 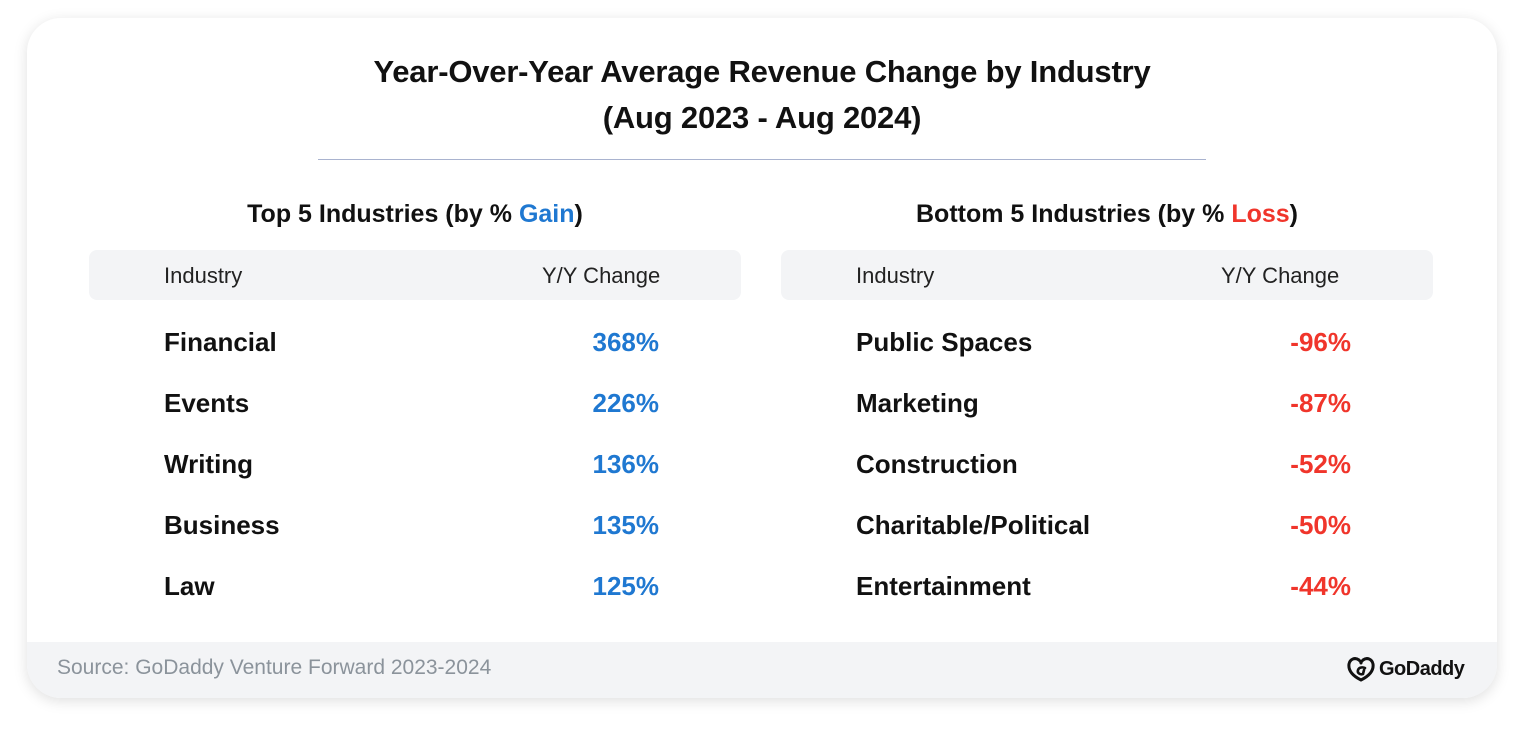 I want to click on top-yy-change-value: 125%, so click(x=626, y=586).